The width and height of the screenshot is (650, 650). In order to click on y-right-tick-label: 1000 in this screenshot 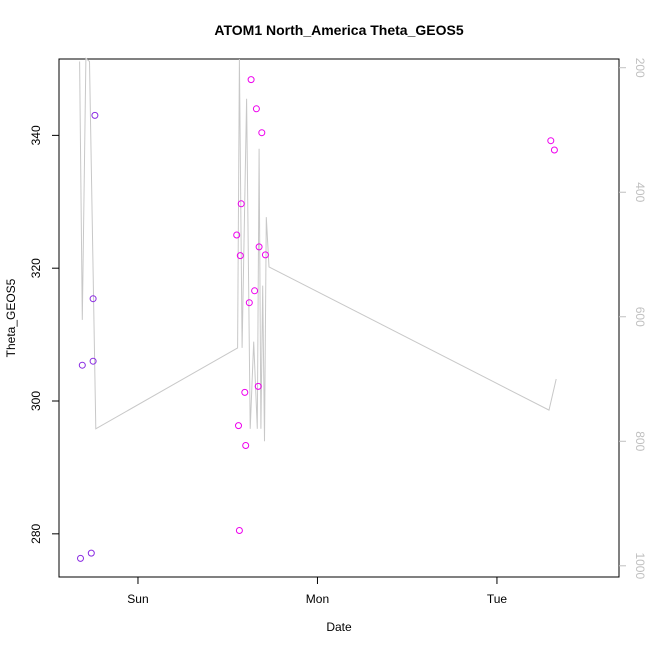, I will do `click(640, 565)`.